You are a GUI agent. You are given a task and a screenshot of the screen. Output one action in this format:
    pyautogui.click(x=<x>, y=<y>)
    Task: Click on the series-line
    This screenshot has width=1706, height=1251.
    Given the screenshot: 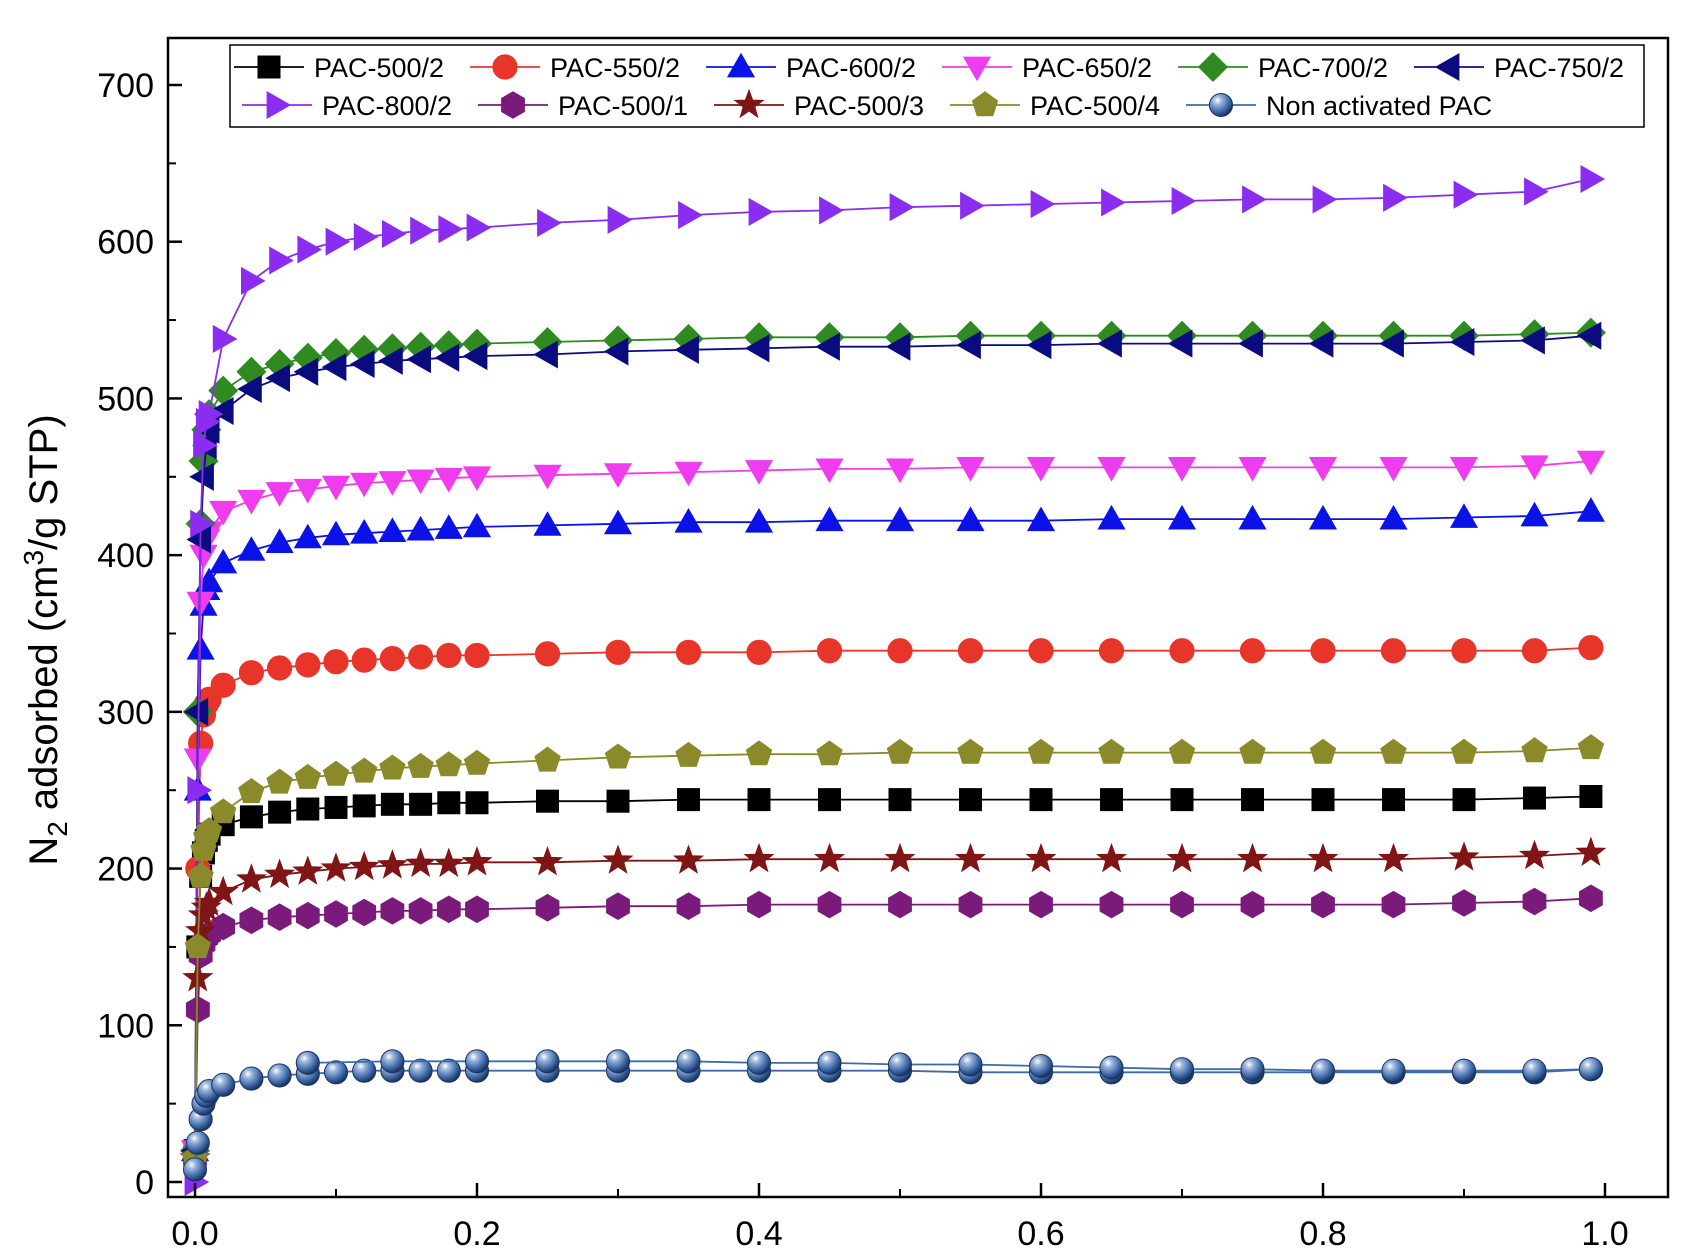 What is the action you would take?
    pyautogui.click(x=892, y=1119)
    